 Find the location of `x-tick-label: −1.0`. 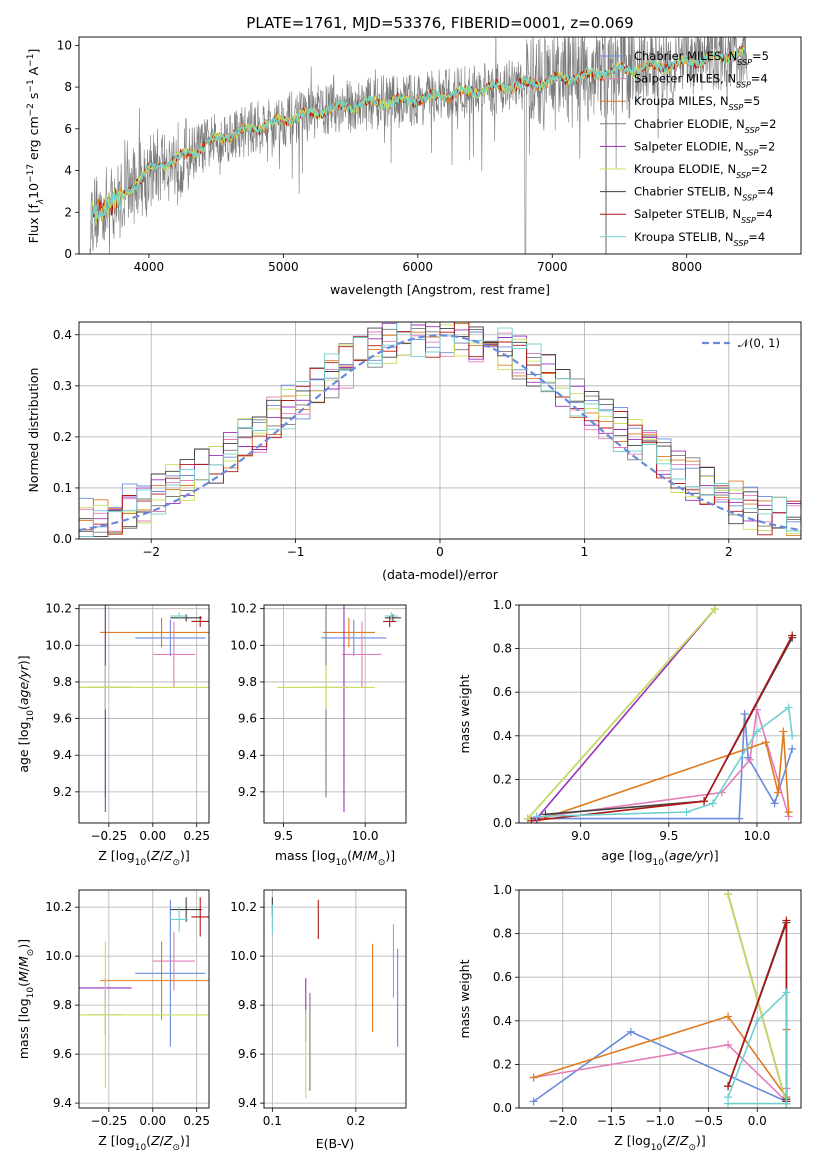

x-tick-label: −1.0 is located at coordinates (659, 1121).